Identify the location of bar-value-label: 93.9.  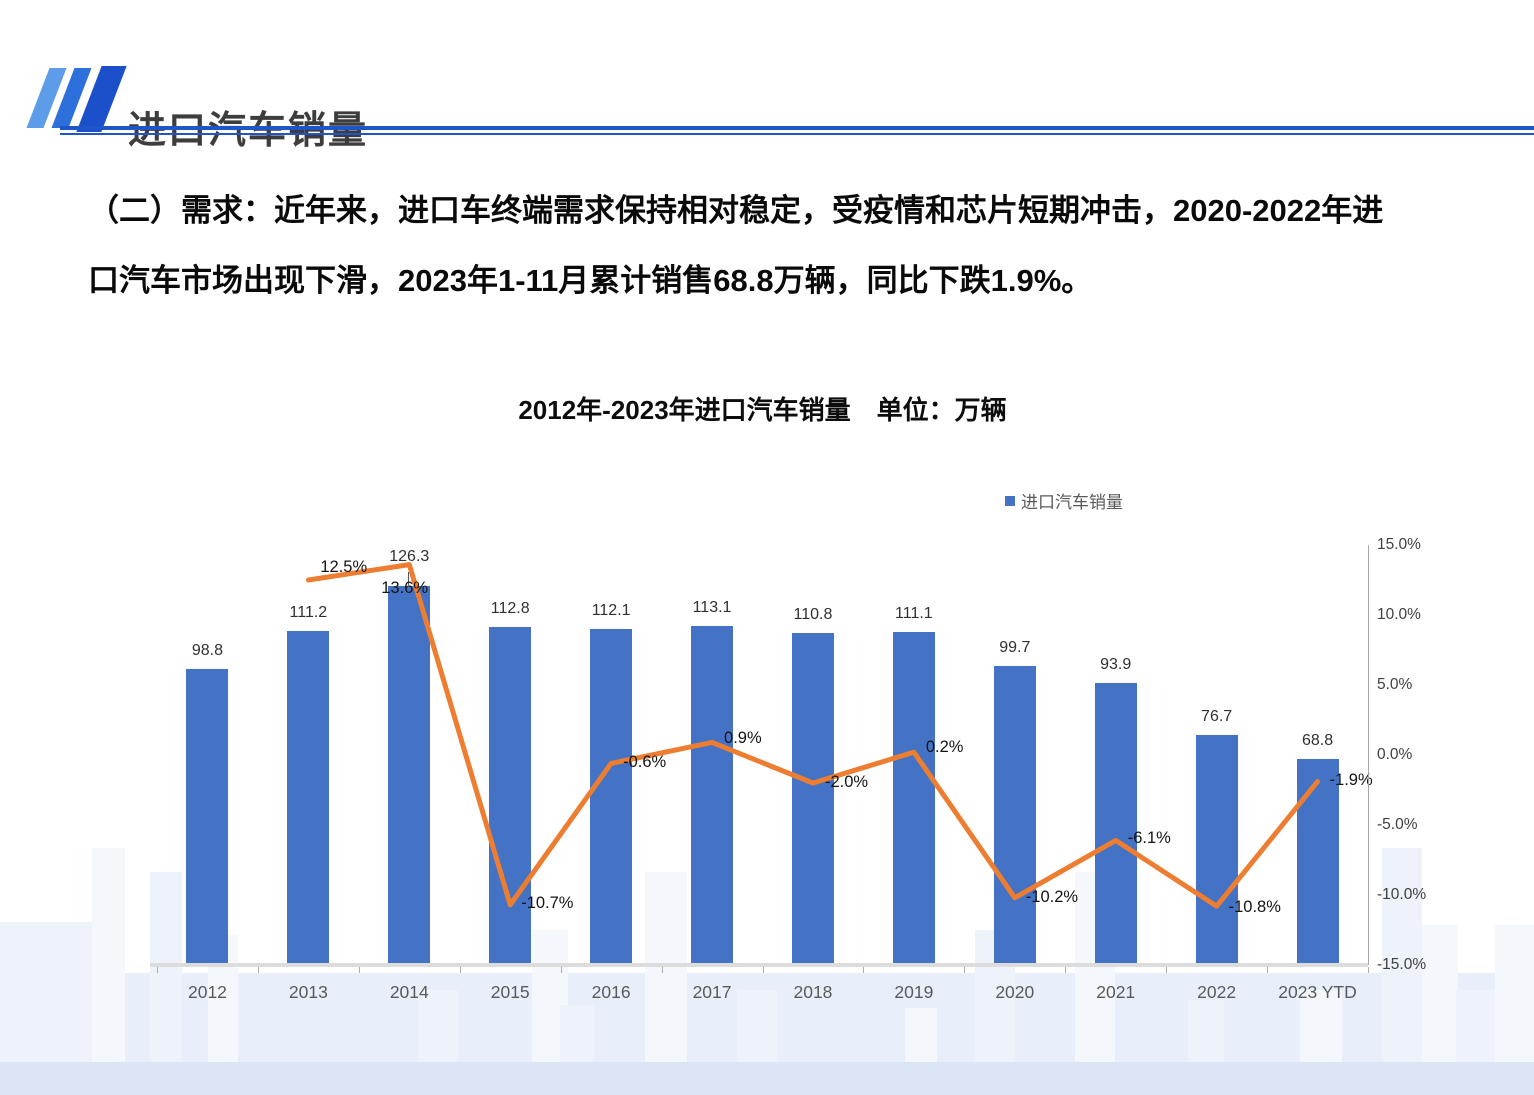
(1116, 665).